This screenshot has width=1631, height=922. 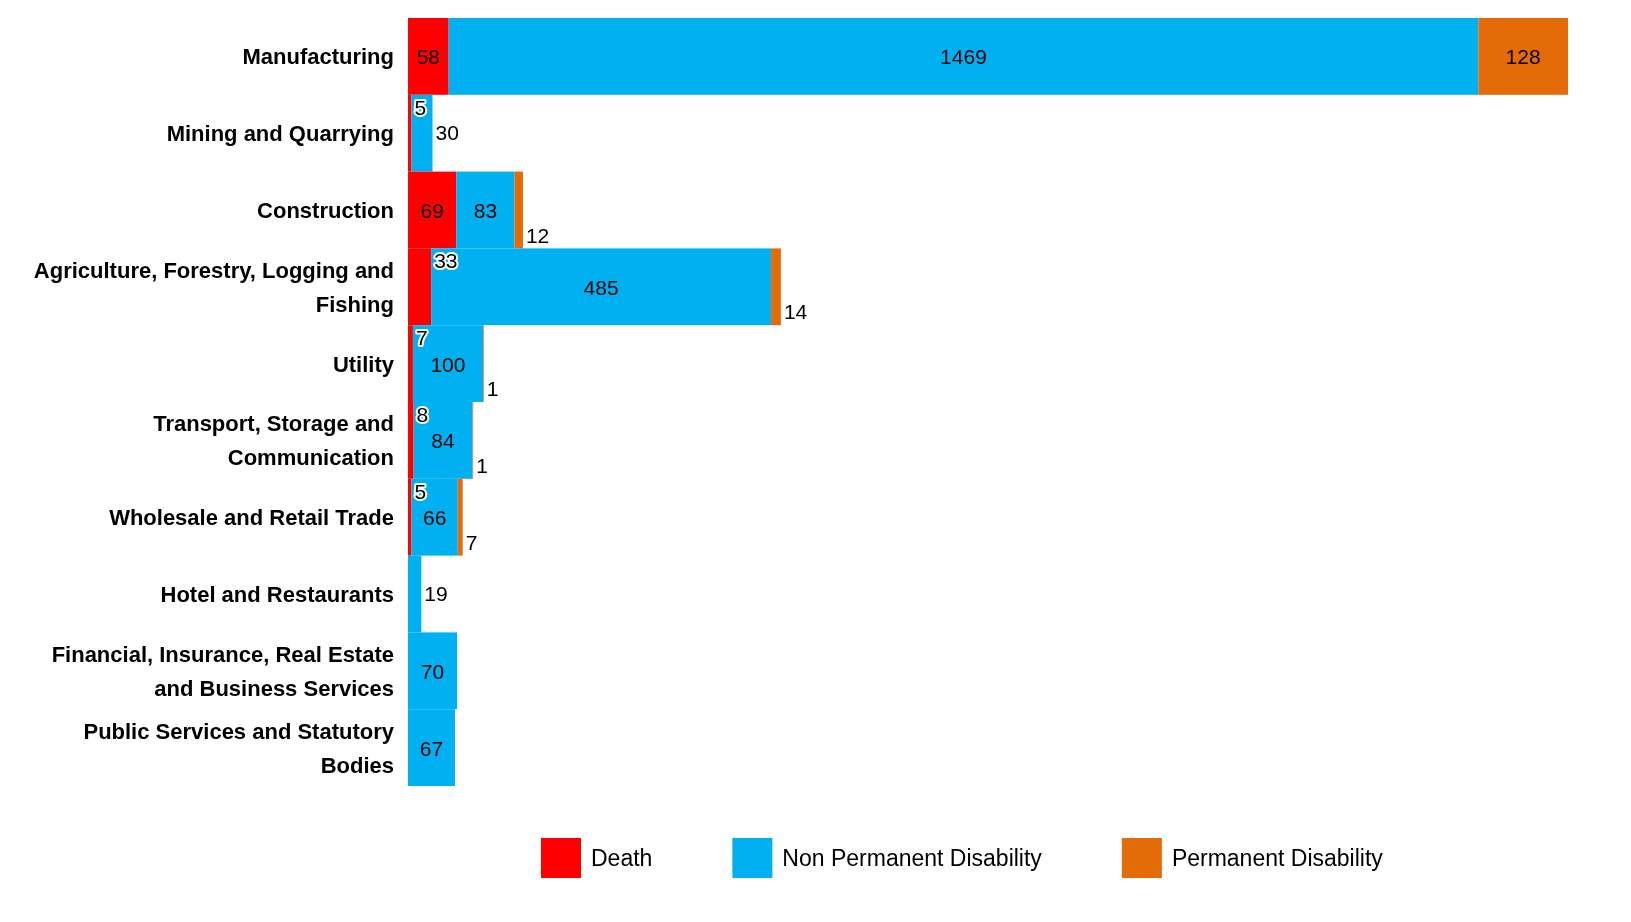 I want to click on data-label: 30, so click(x=447, y=133).